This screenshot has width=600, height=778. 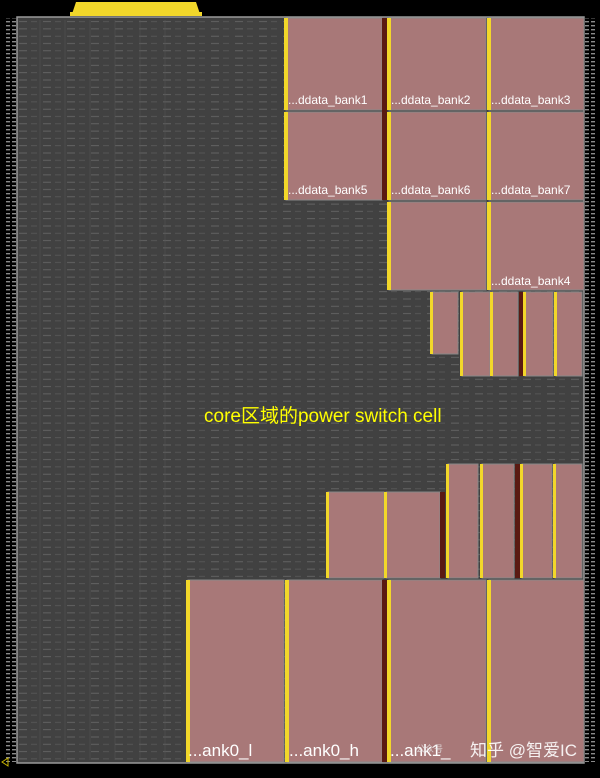 I want to click on macro-ddata-bank5, so click(x=333, y=156).